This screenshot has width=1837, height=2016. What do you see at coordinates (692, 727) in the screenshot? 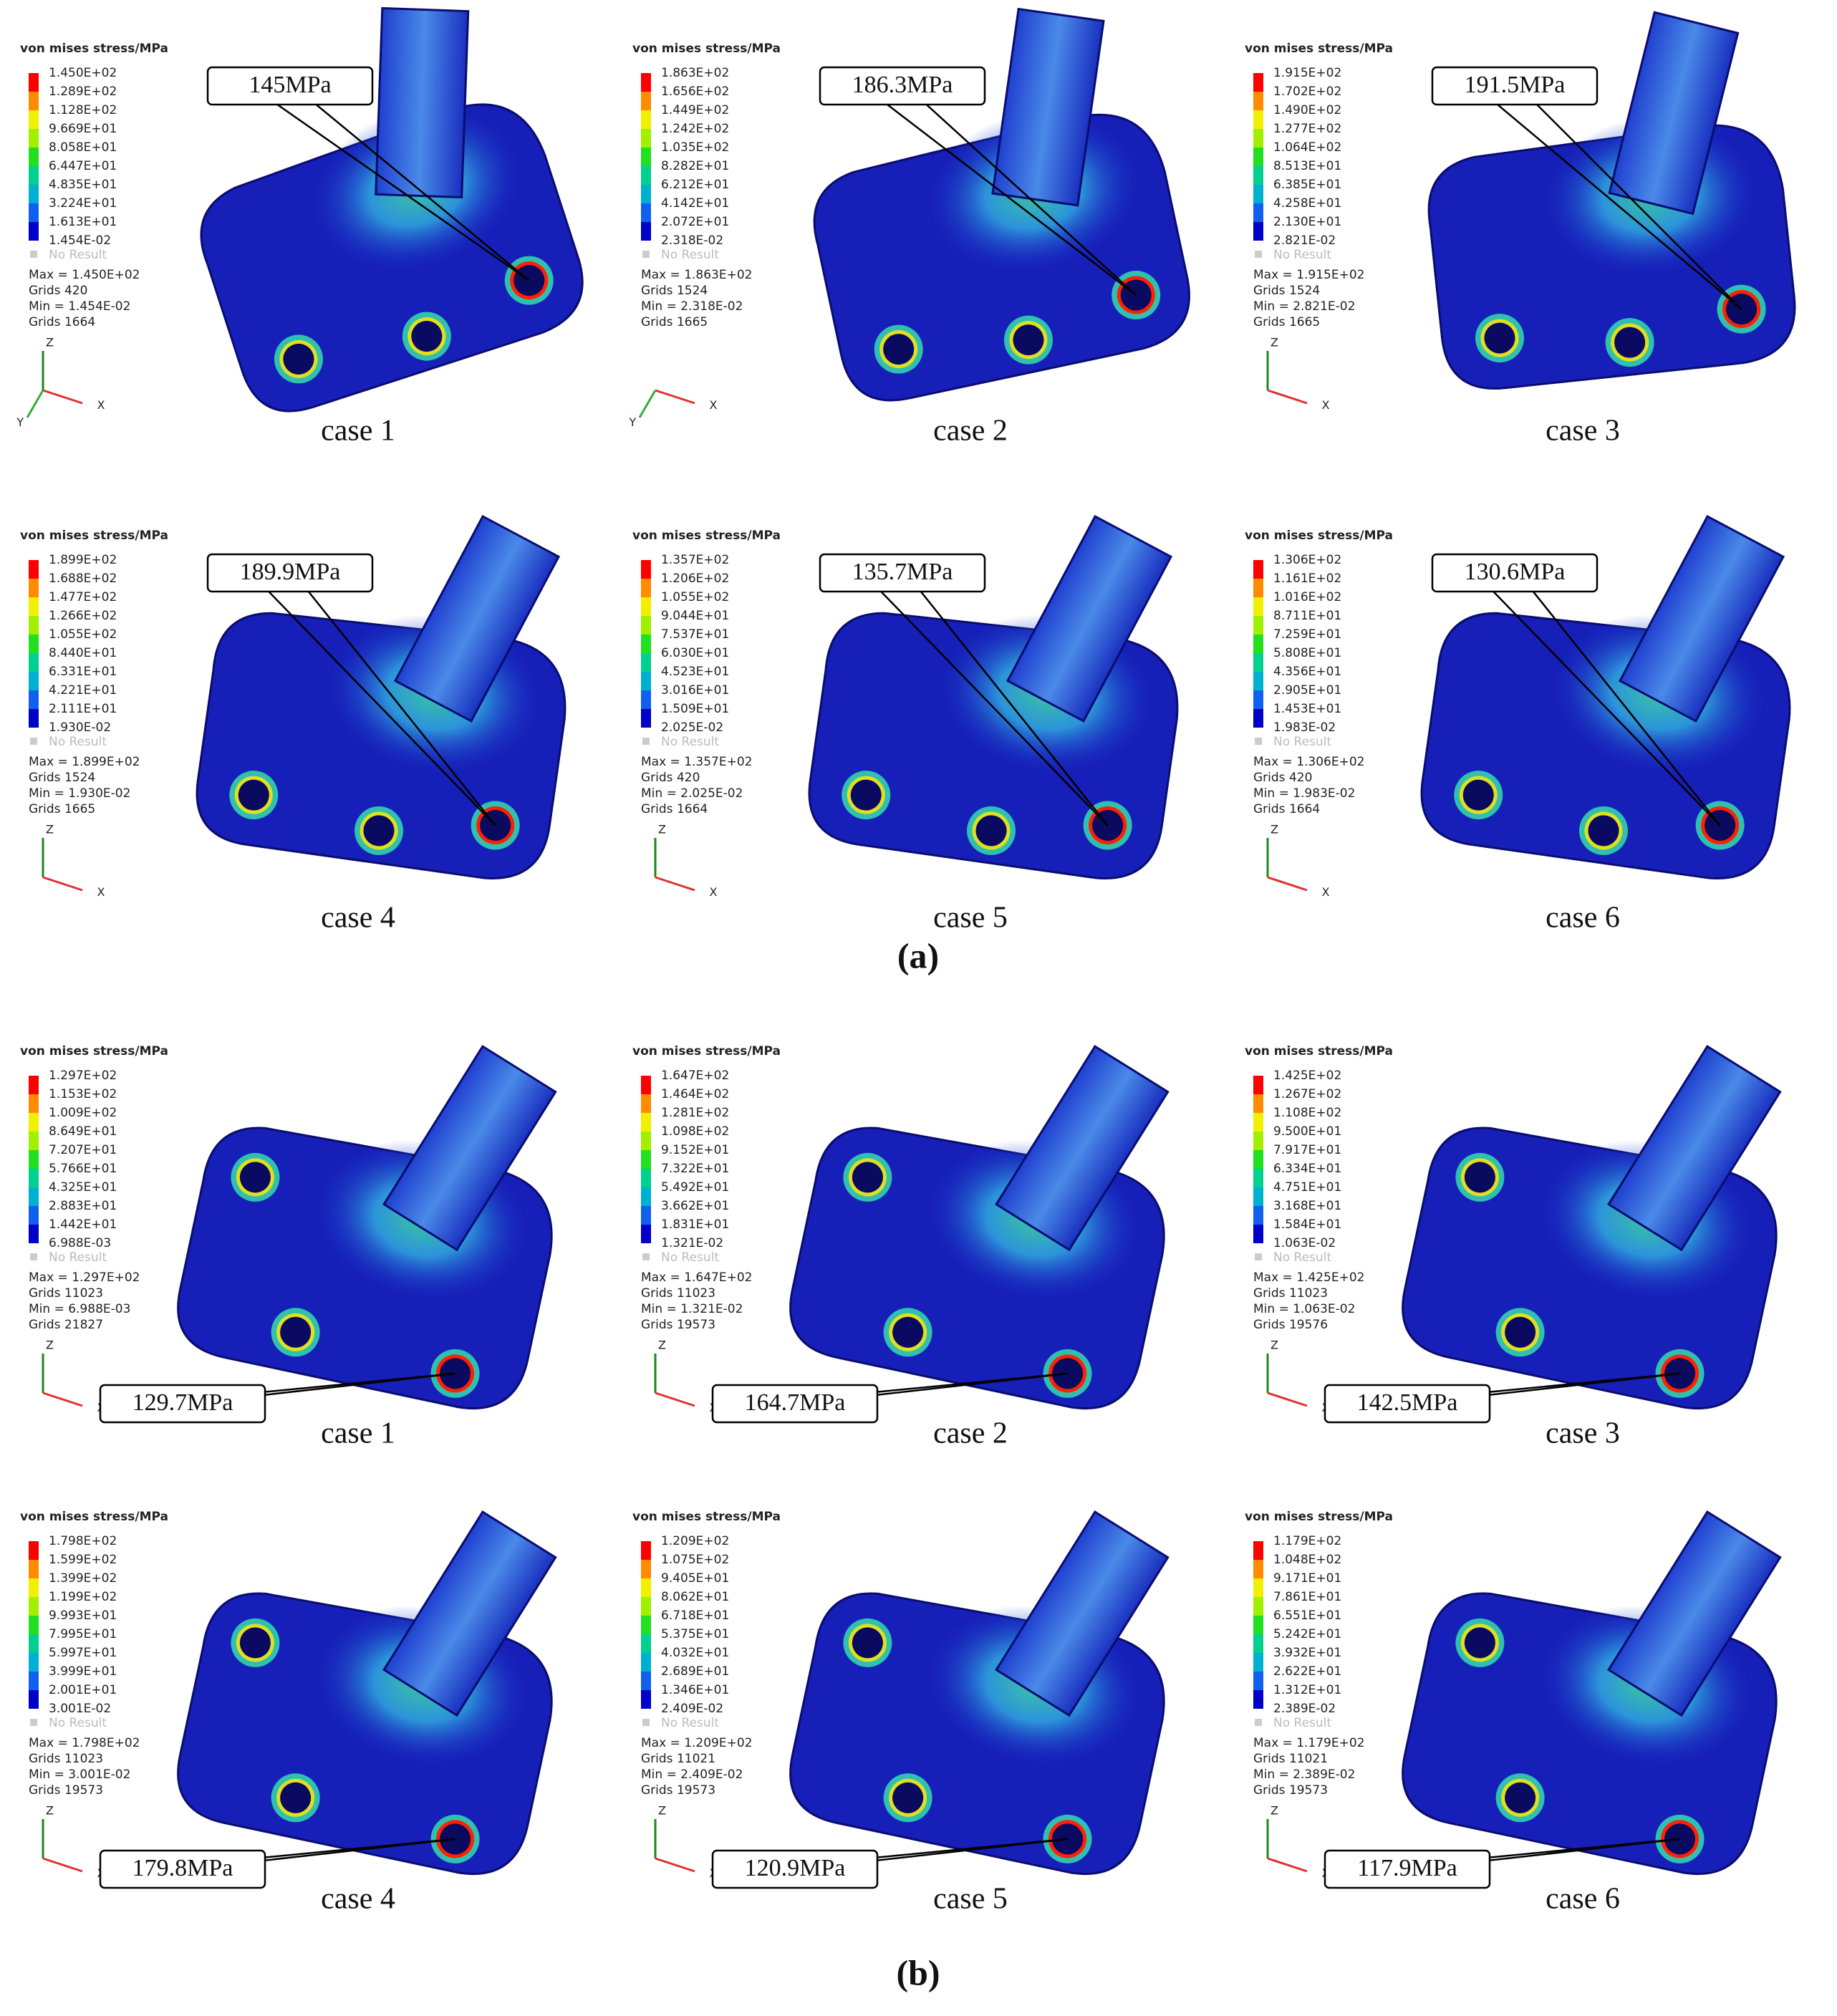
I see `legend-tick-label: 2.025E-02` at bounding box center [692, 727].